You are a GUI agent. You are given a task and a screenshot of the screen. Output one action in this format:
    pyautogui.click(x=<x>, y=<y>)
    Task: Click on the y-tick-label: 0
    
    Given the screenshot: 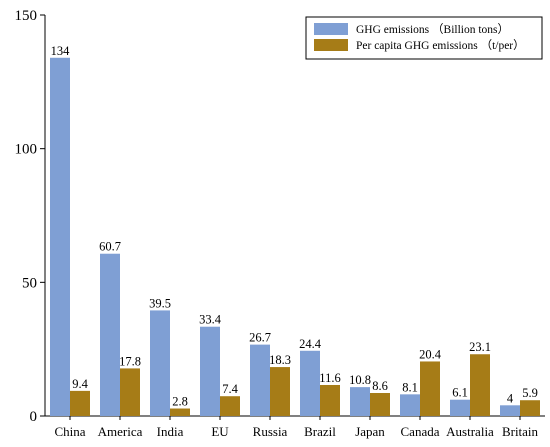 What is the action you would take?
    pyautogui.click(x=34, y=417)
    